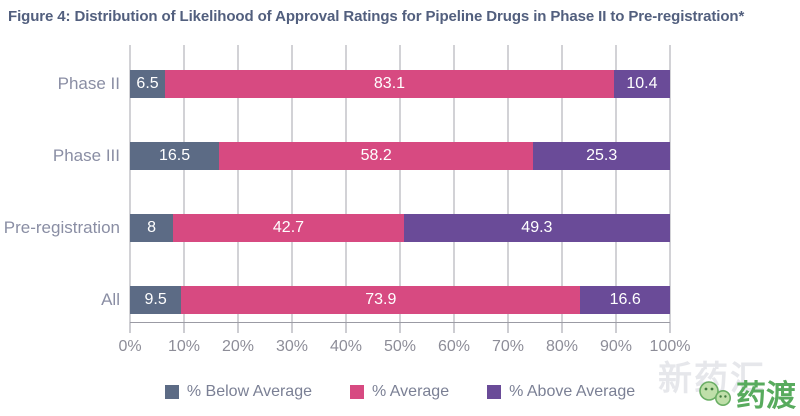  Describe the element at coordinates (381, 300) in the screenshot. I see `bar-segment: 73.9` at that location.